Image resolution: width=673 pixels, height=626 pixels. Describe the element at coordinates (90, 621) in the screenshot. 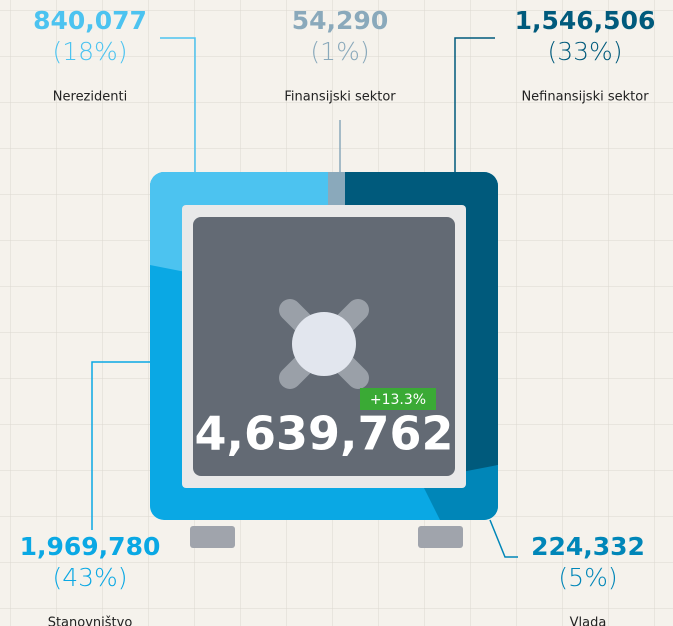

I see `segment-name: Stanovništvo` at that location.